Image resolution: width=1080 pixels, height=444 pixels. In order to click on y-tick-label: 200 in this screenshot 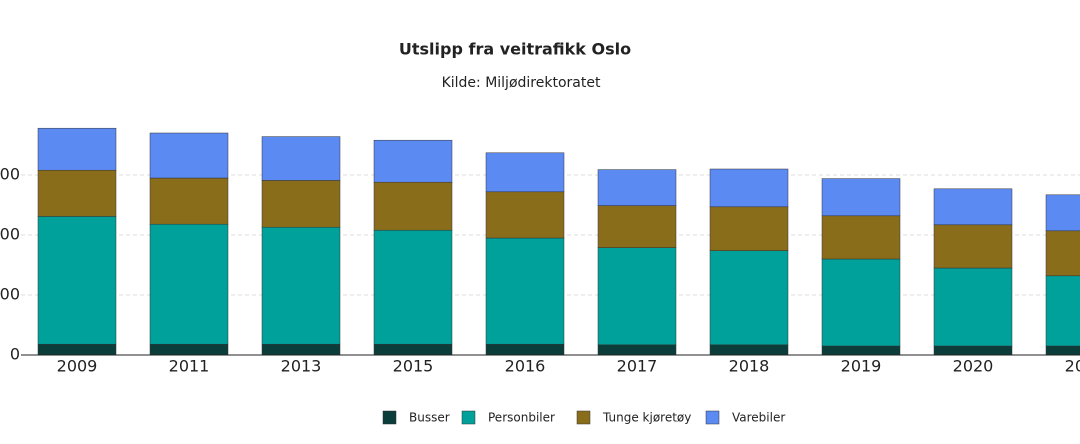, I will do `click(10, 234)`.